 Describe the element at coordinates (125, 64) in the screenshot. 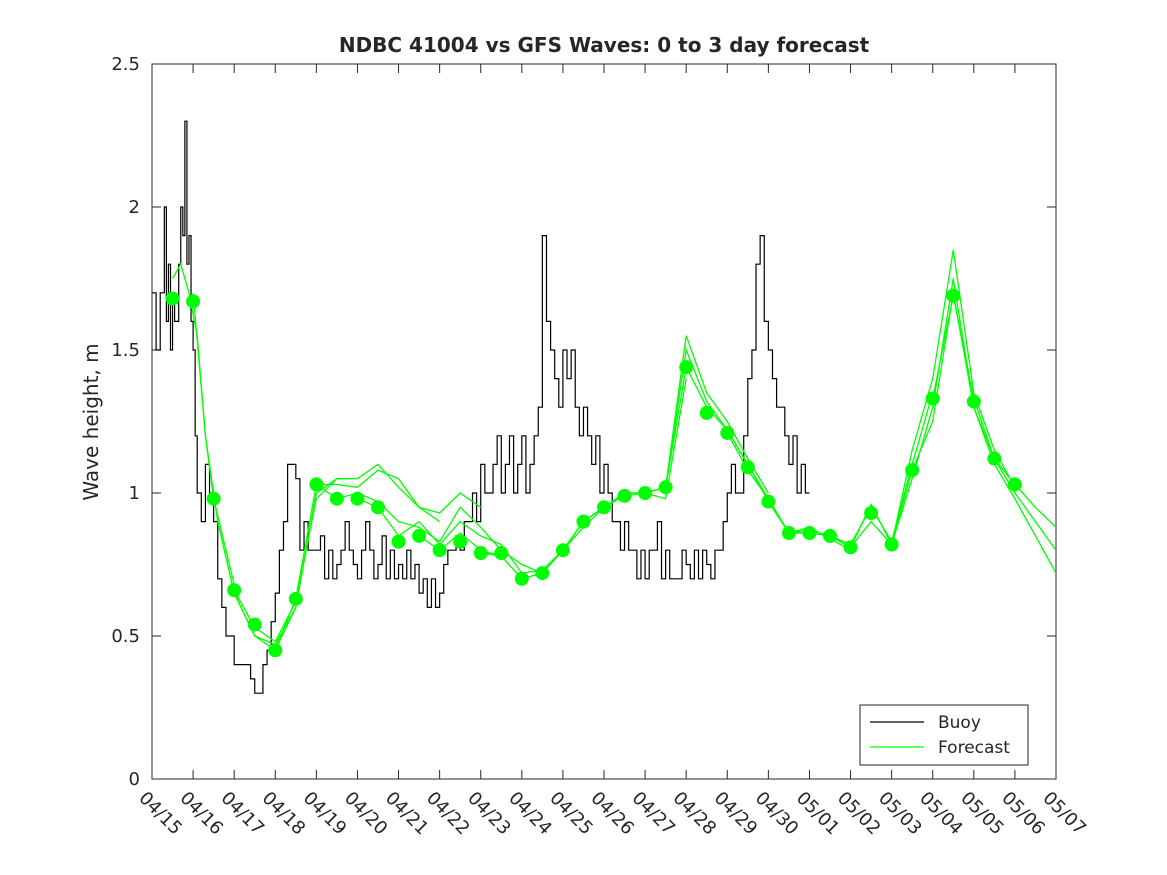

I see `y-tick-label: 2.5` at that location.